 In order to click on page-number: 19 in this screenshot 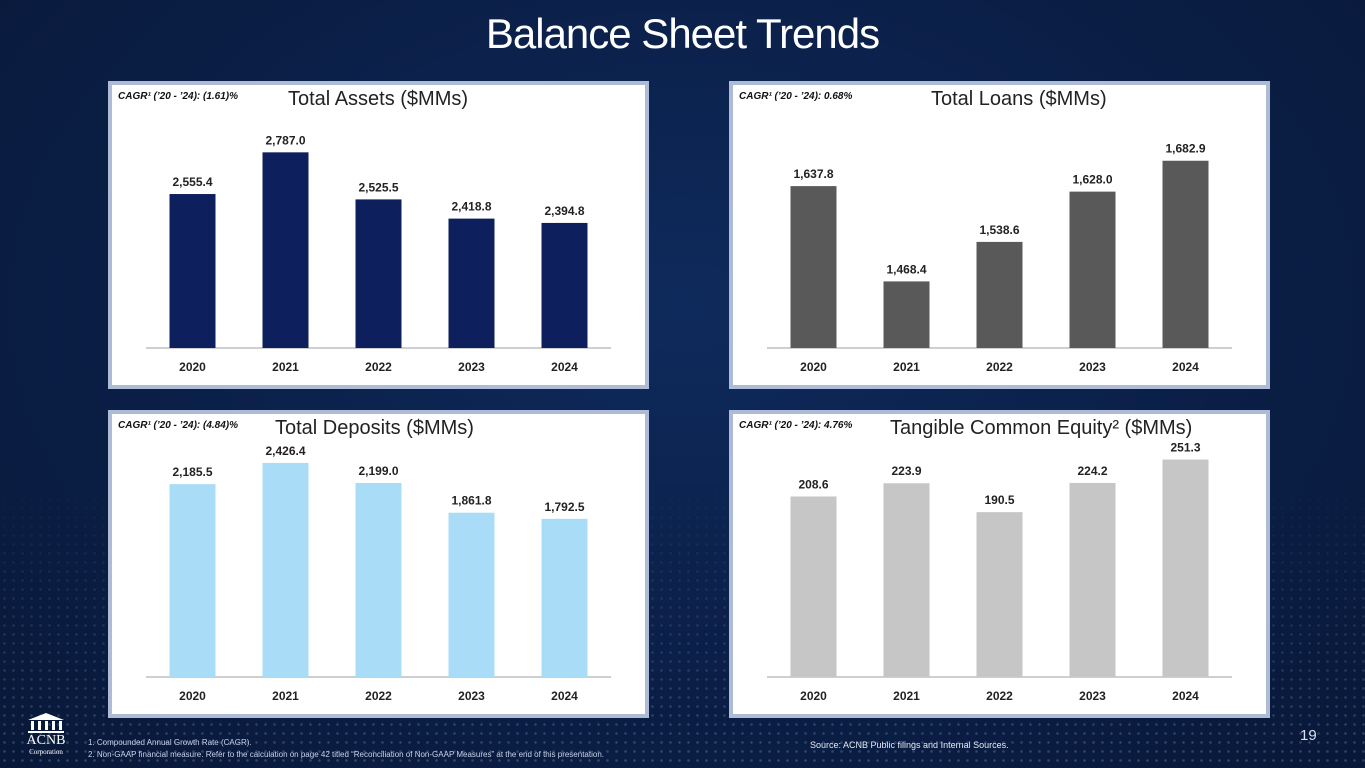, I will do `click(1308, 735)`.